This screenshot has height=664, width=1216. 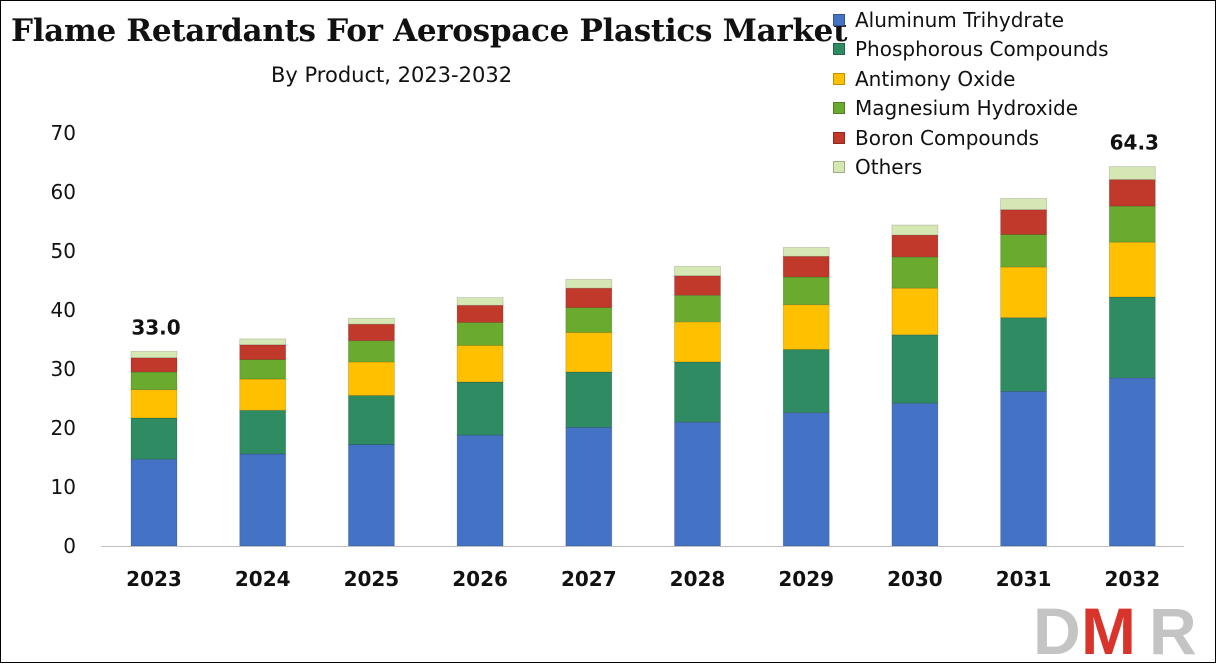 I want to click on x-tick-label: 2031, so click(x=1024, y=579).